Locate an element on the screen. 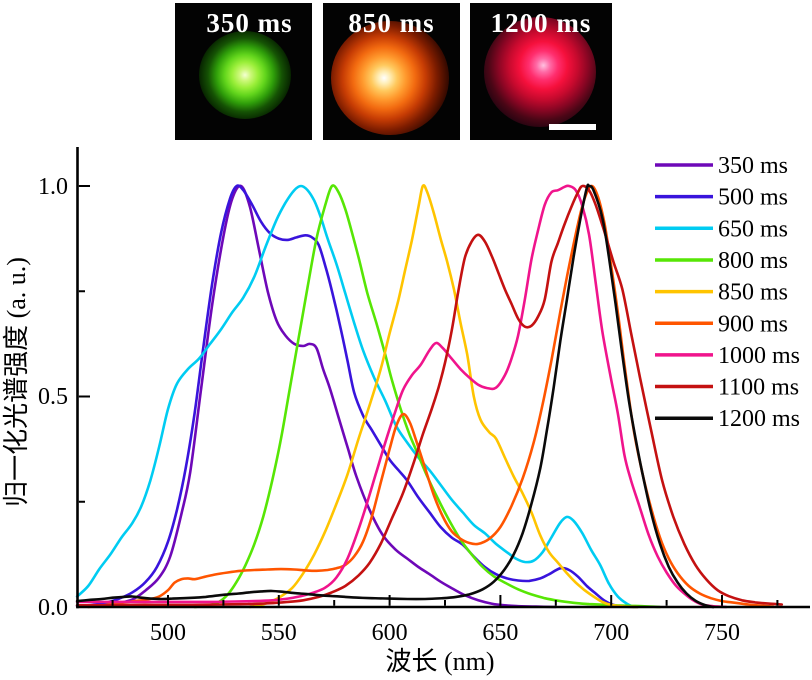  inset-image-350ms: 350 ms is located at coordinates (243, 71).